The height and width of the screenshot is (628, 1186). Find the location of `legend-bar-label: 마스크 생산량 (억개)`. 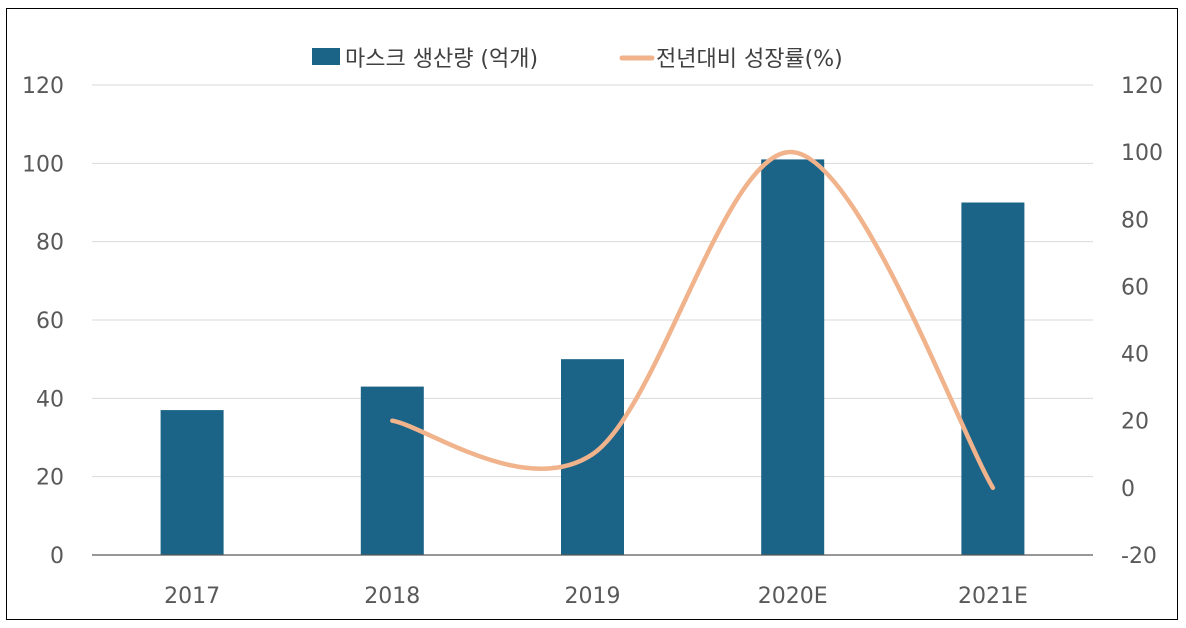

legend-bar-label: 마스크 생산량 (억개) is located at coordinates (441, 59).